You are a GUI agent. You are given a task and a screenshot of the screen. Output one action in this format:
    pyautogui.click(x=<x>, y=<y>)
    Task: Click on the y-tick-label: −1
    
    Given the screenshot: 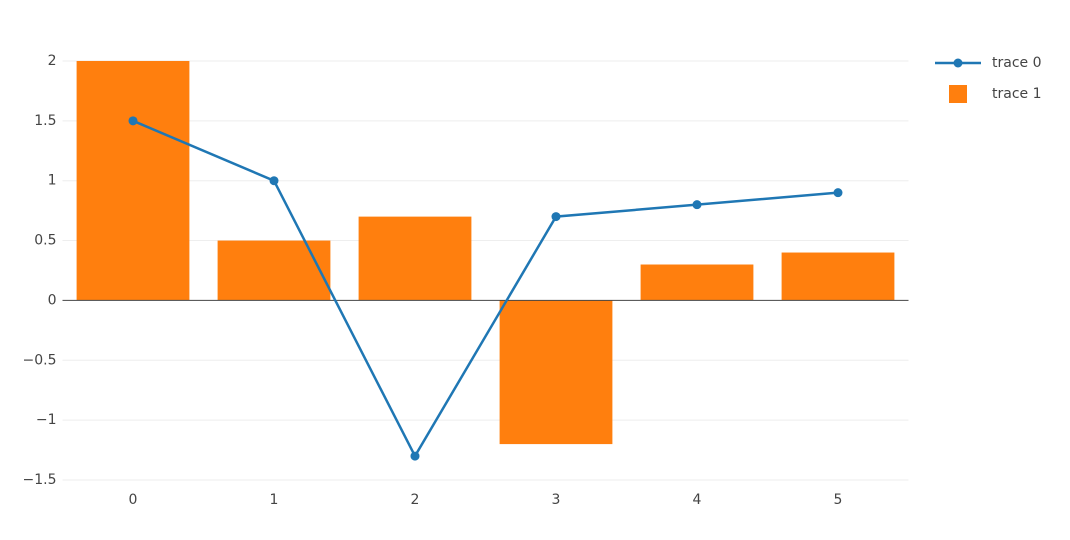 What is the action you would take?
    pyautogui.click(x=46, y=420)
    